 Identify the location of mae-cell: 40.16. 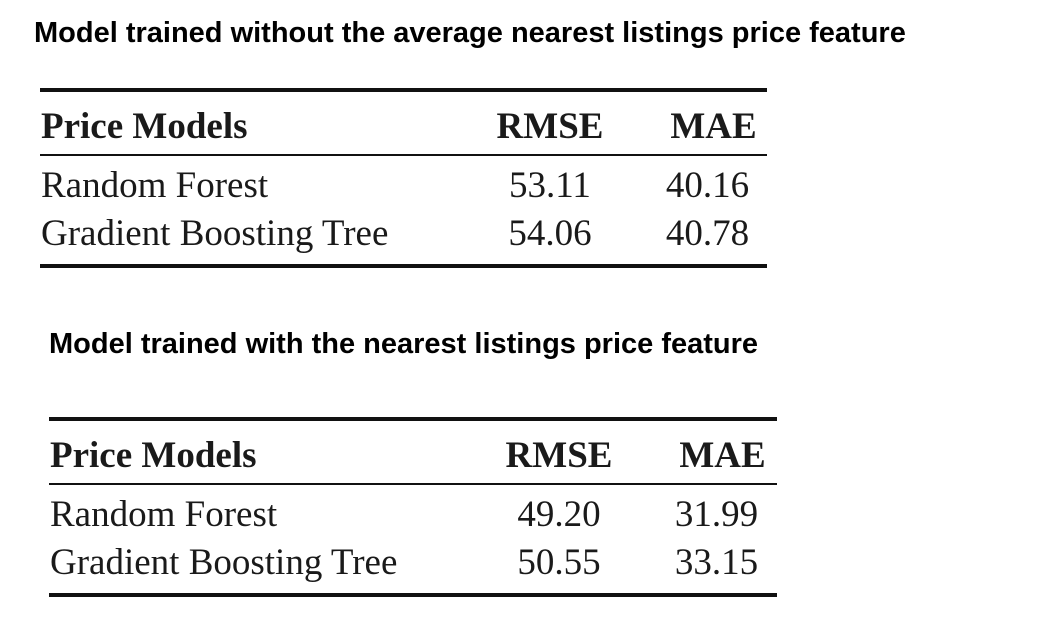
(707, 185).